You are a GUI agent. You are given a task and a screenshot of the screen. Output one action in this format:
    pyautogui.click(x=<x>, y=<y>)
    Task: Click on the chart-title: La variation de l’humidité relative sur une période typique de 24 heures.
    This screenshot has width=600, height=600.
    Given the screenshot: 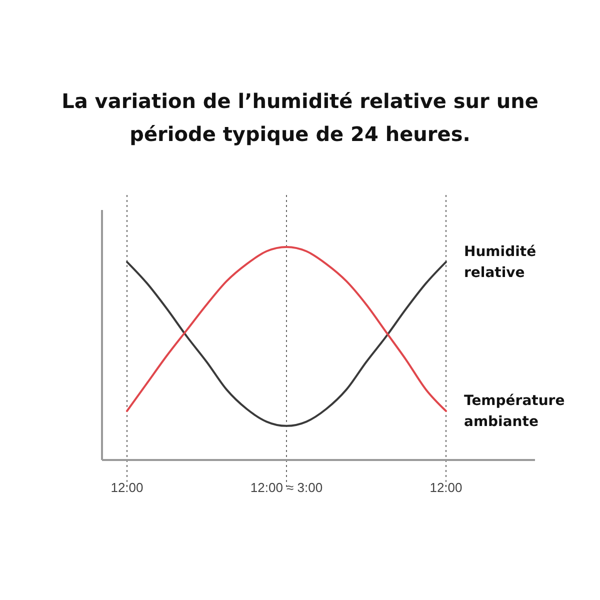 What is the action you would take?
    pyautogui.click(x=300, y=117)
    